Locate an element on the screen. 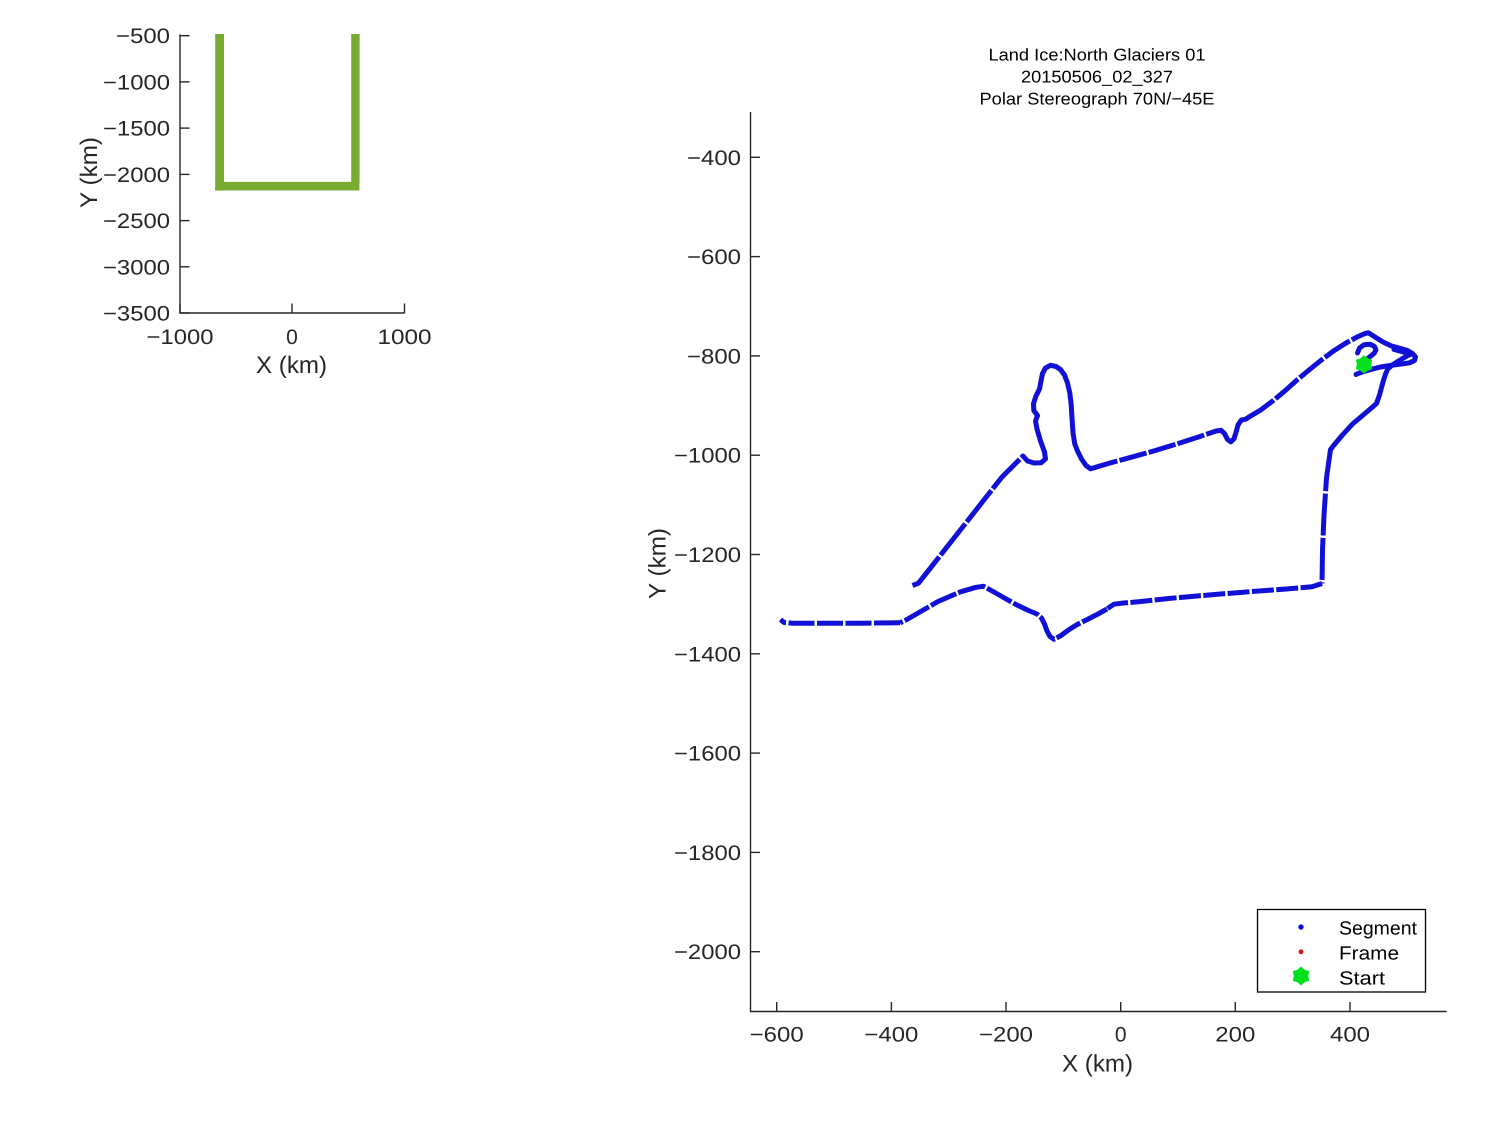 This screenshot has width=1500, height=1130. svg-text: −1200 is located at coordinates (707, 555).